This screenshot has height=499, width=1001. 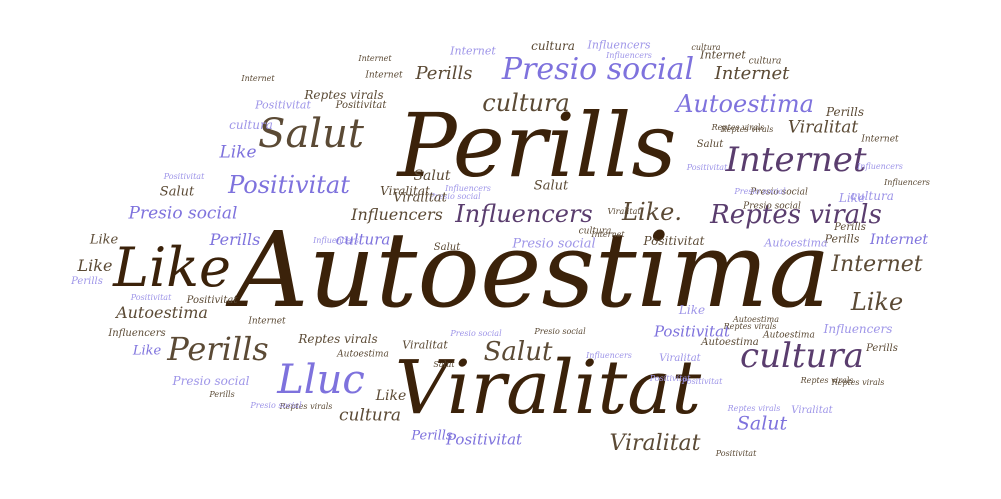 I want to click on cloud-word: Lluc, so click(x=321, y=380).